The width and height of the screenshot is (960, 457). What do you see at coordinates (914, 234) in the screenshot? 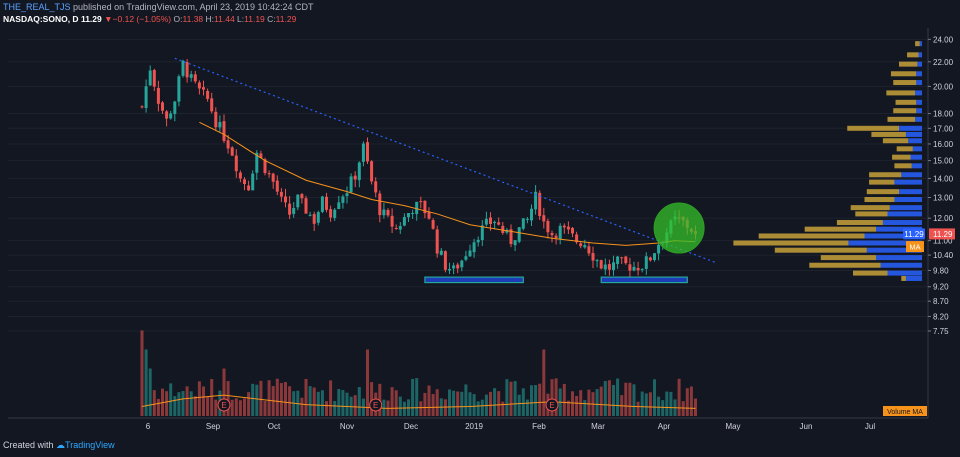
I see `last-price-badge` at bounding box center [914, 234].